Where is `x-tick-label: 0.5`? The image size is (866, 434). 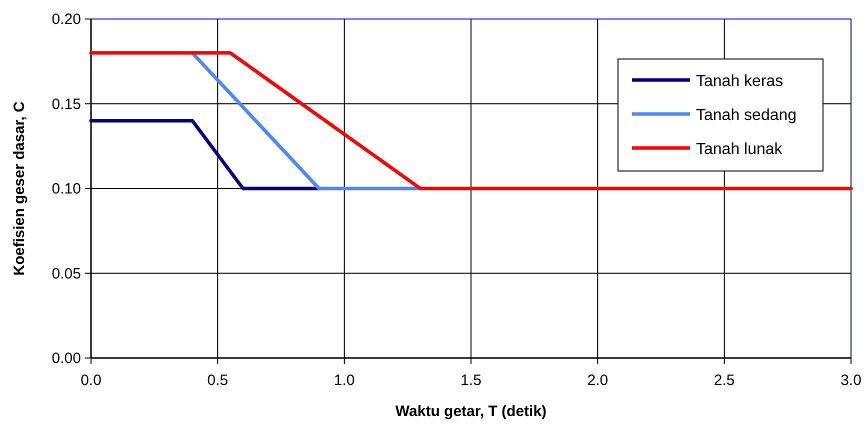
x-tick-label: 0.5 is located at coordinates (217, 380).